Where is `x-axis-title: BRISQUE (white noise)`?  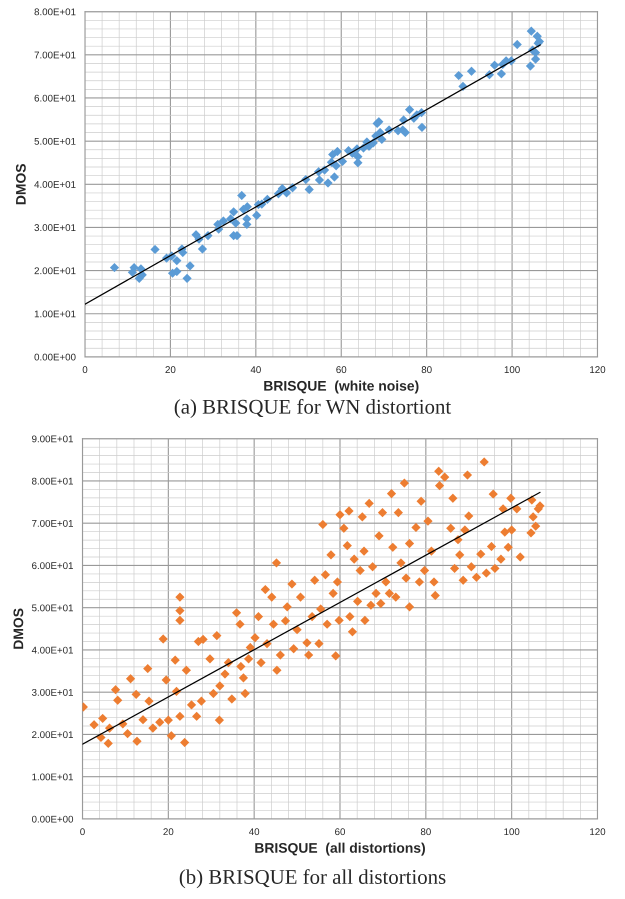 x-axis-title: BRISQUE (white noise) is located at coordinates (341, 387).